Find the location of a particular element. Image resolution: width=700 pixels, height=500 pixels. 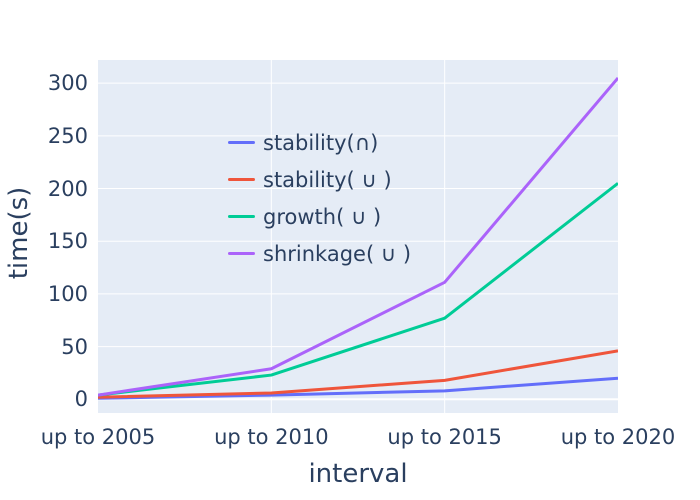

legend-label: growth( ∪ ) is located at coordinates (322, 216).